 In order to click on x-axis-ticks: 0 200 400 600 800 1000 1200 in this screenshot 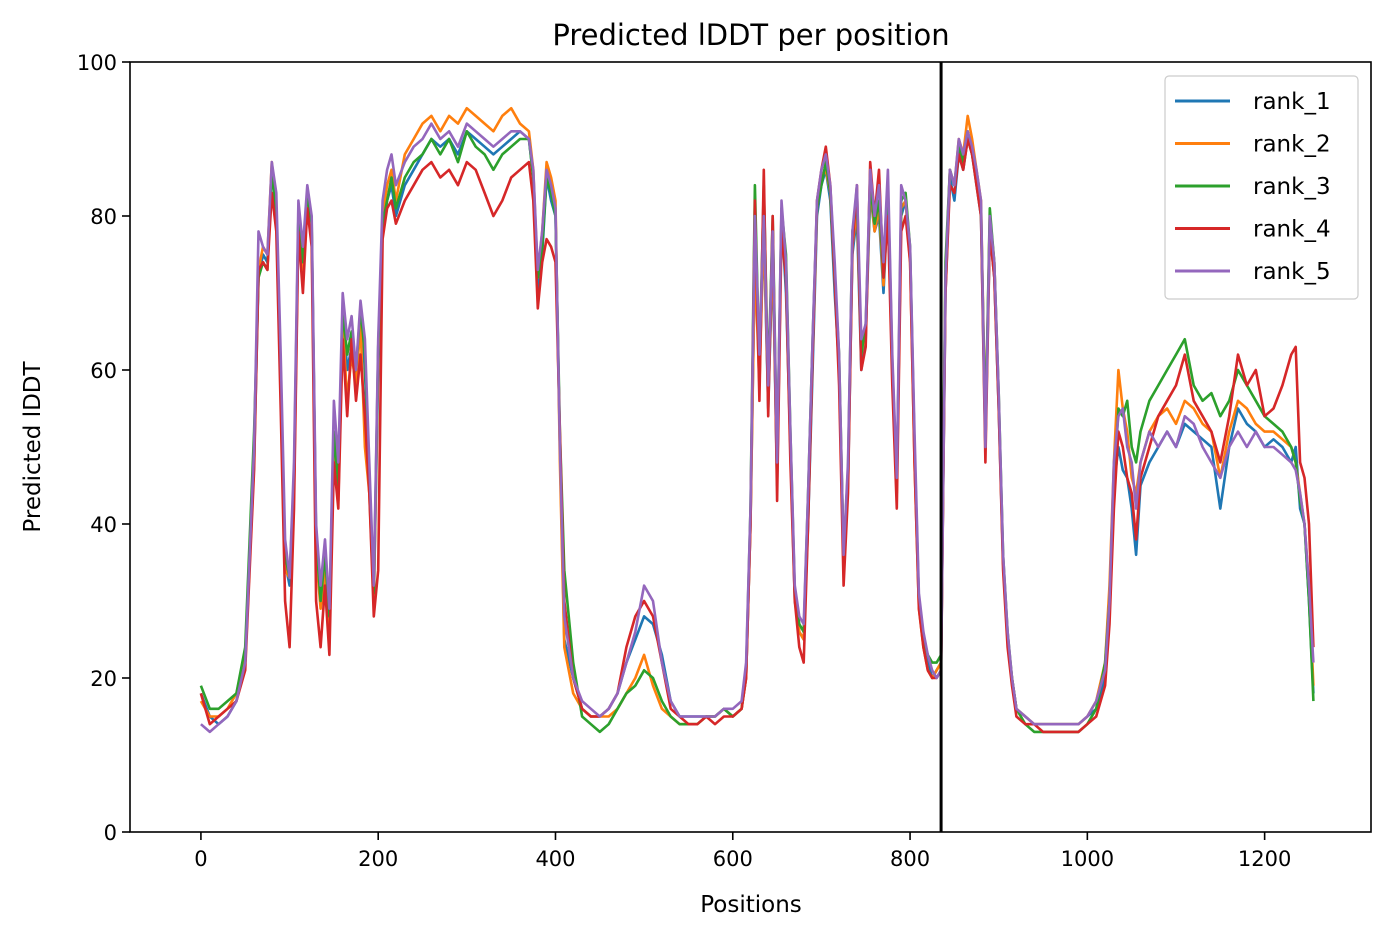, I will do `click(742, 851)`.